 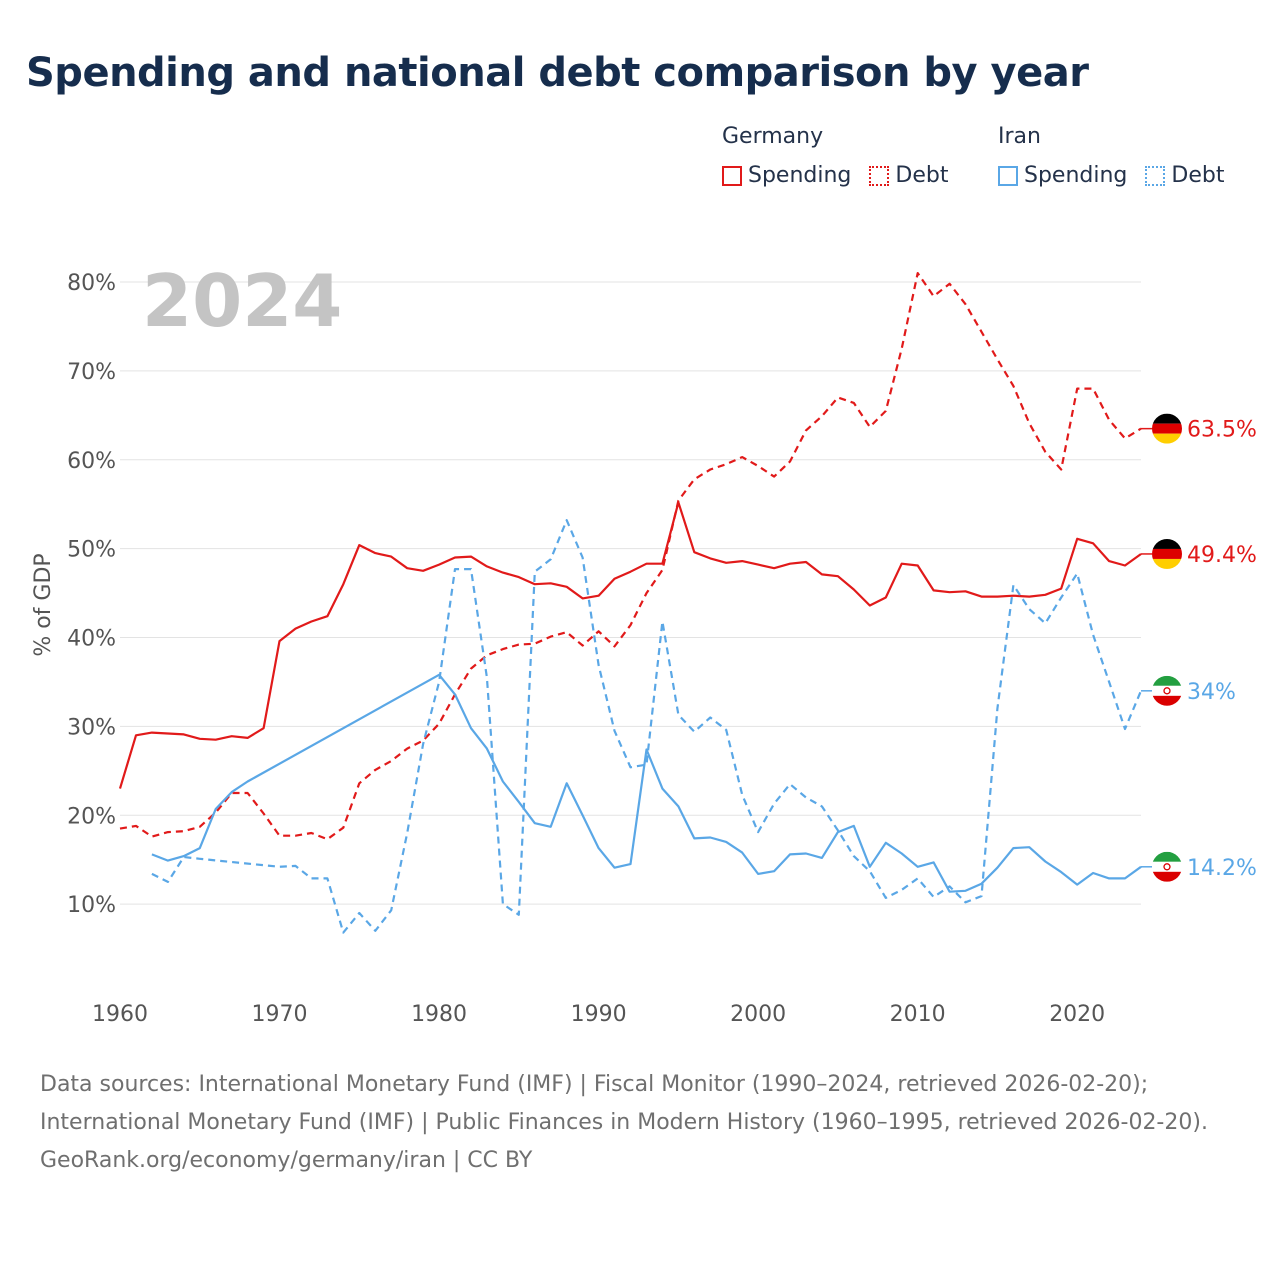 What do you see at coordinates (1167, 428) in the screenshot?
I see `germany-flag-icon` at bounding box center [1167, 428].